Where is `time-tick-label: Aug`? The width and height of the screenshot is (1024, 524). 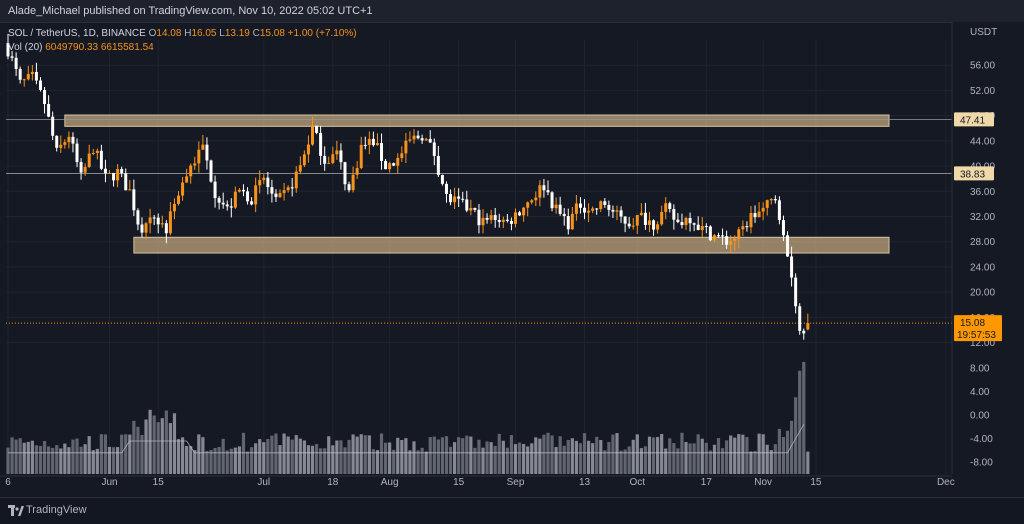
time-tick-label: Aug is located at coordinates (390, 482).